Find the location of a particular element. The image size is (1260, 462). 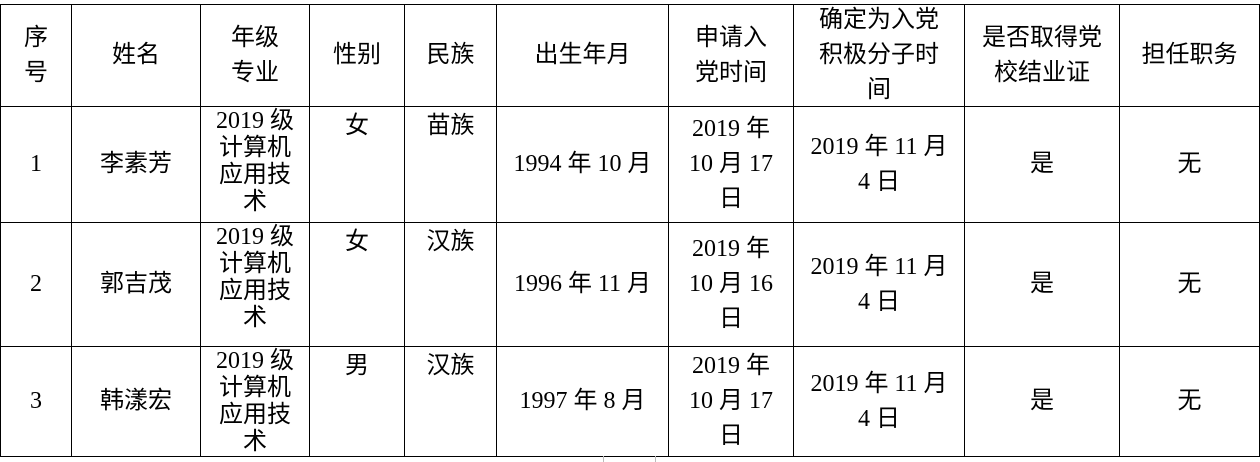

row-1-gender-cell: 女 is located at coordinates (357, 165).